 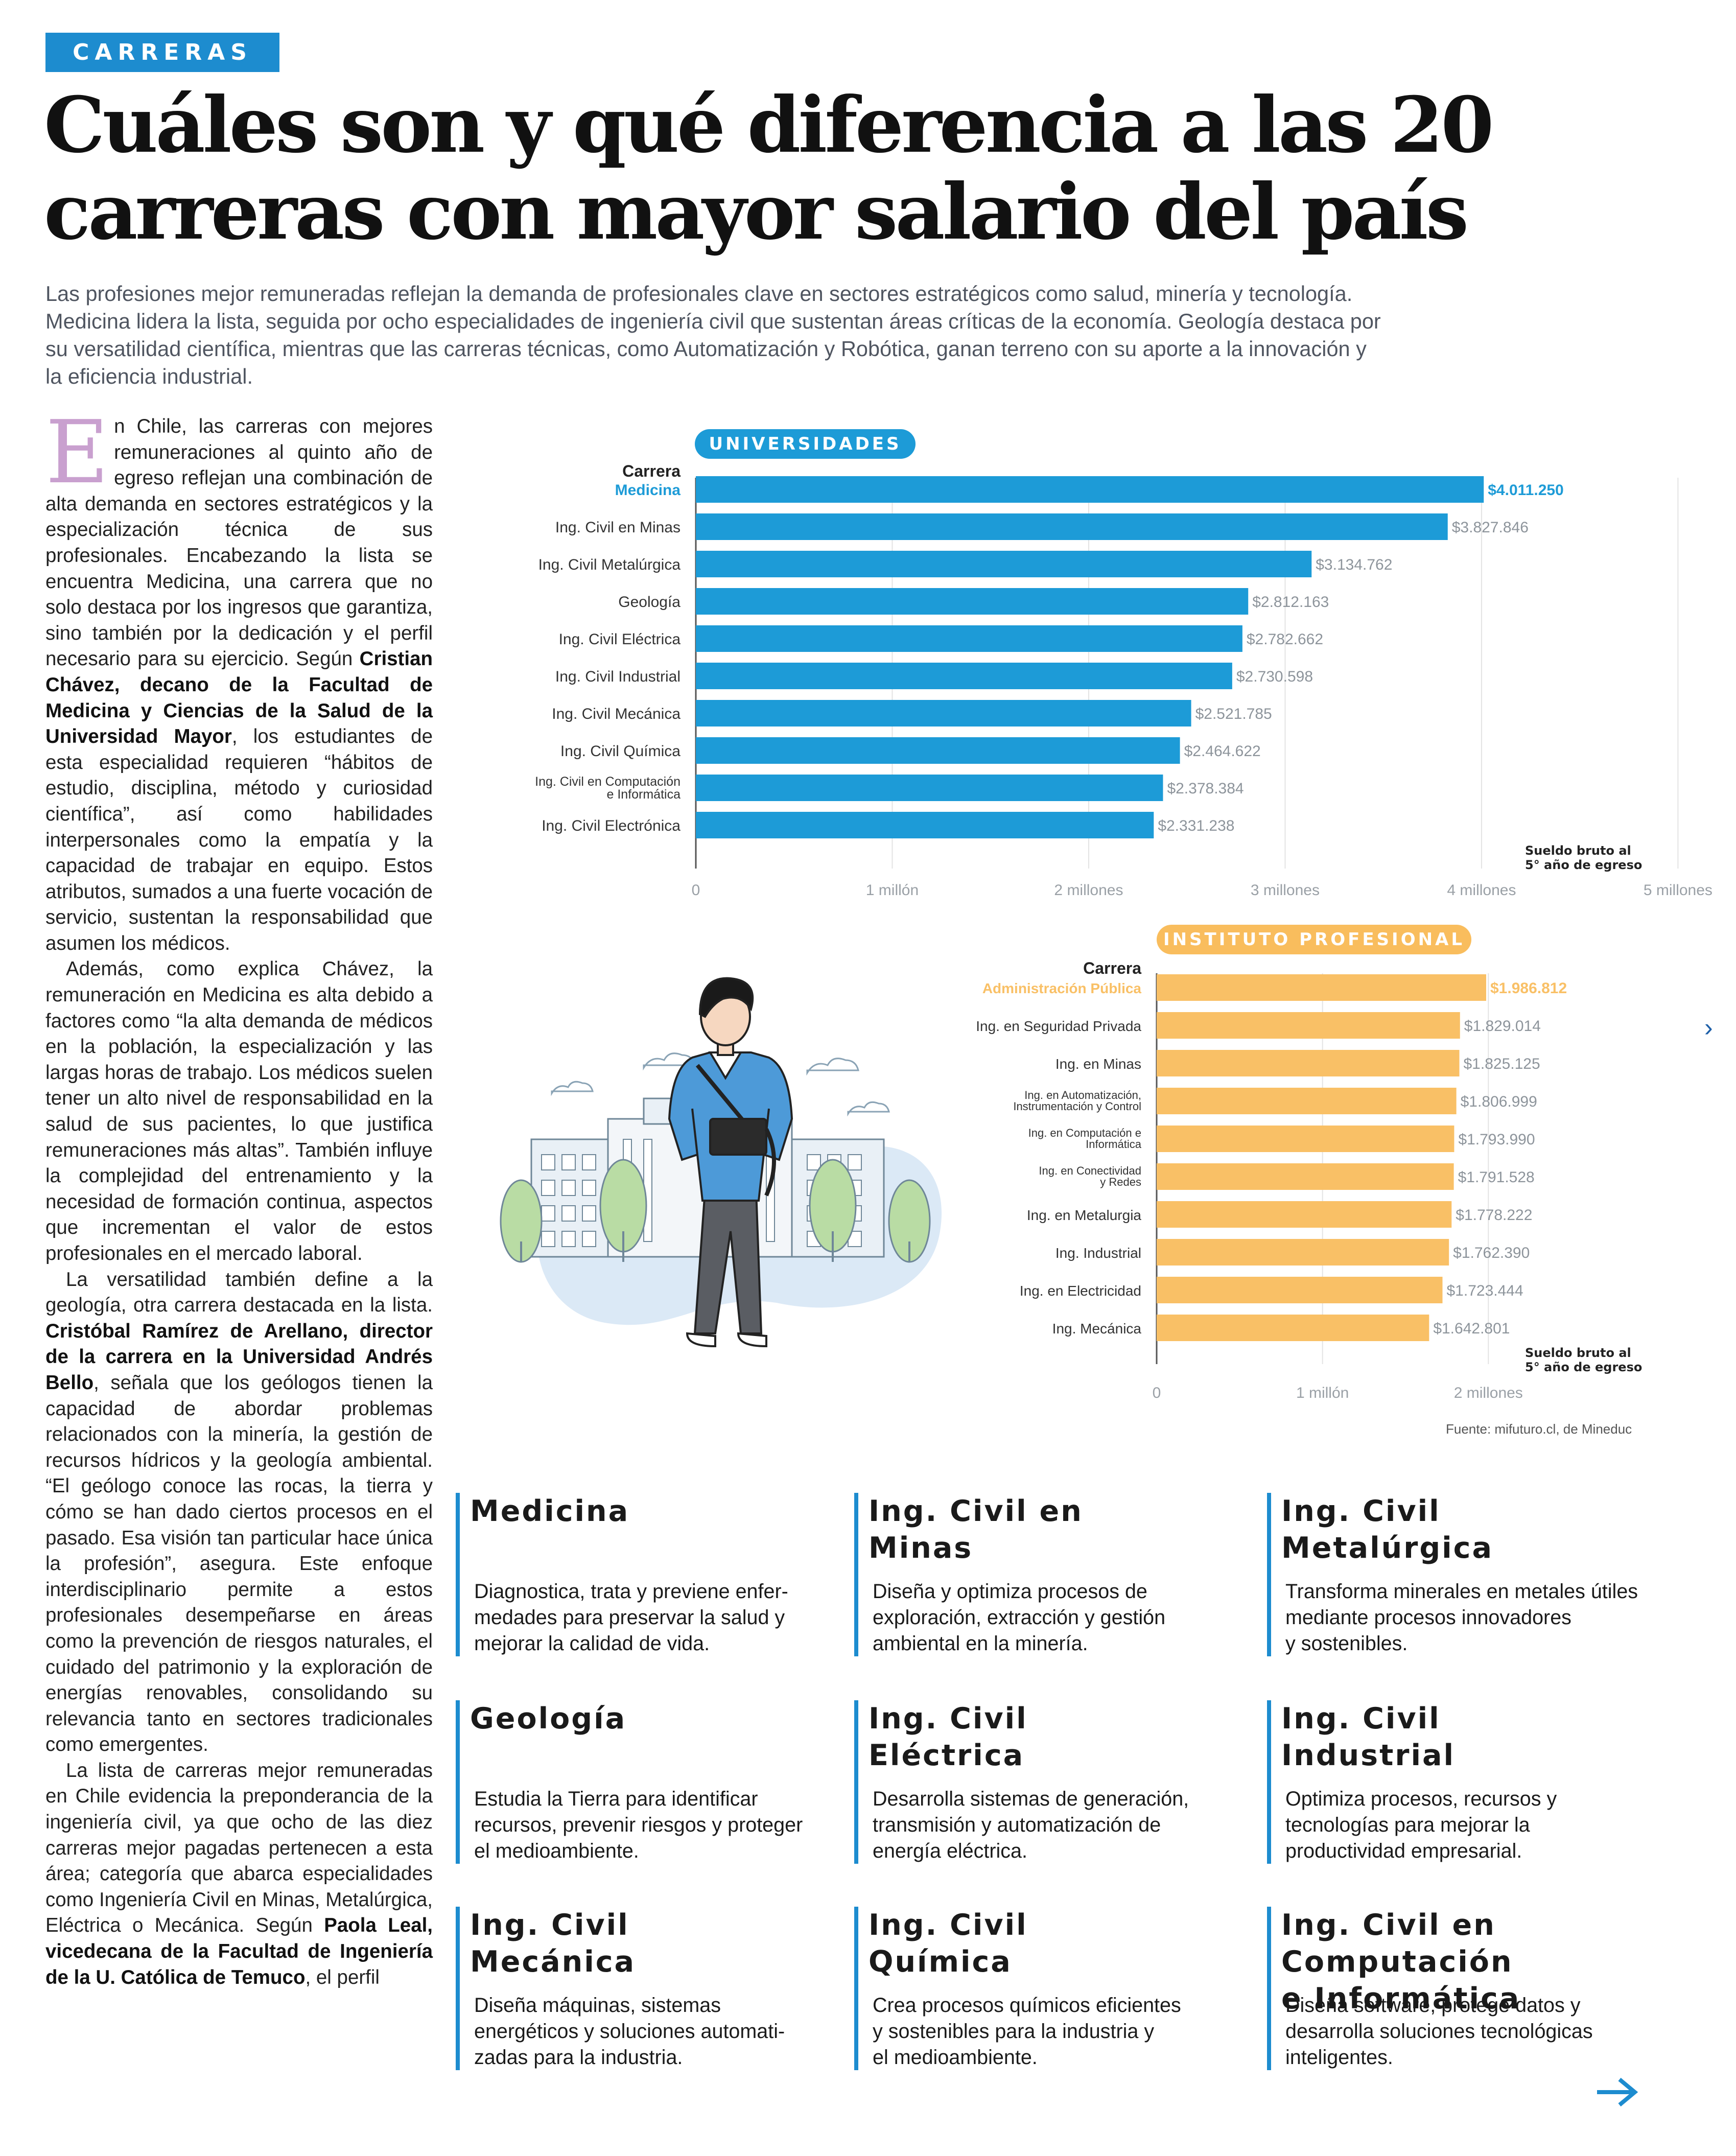 What do you see at coordinates (1274, 676) in the screenshot?
I see `bar-value-label: $2.730.598` at bounding box center [1274, 676].